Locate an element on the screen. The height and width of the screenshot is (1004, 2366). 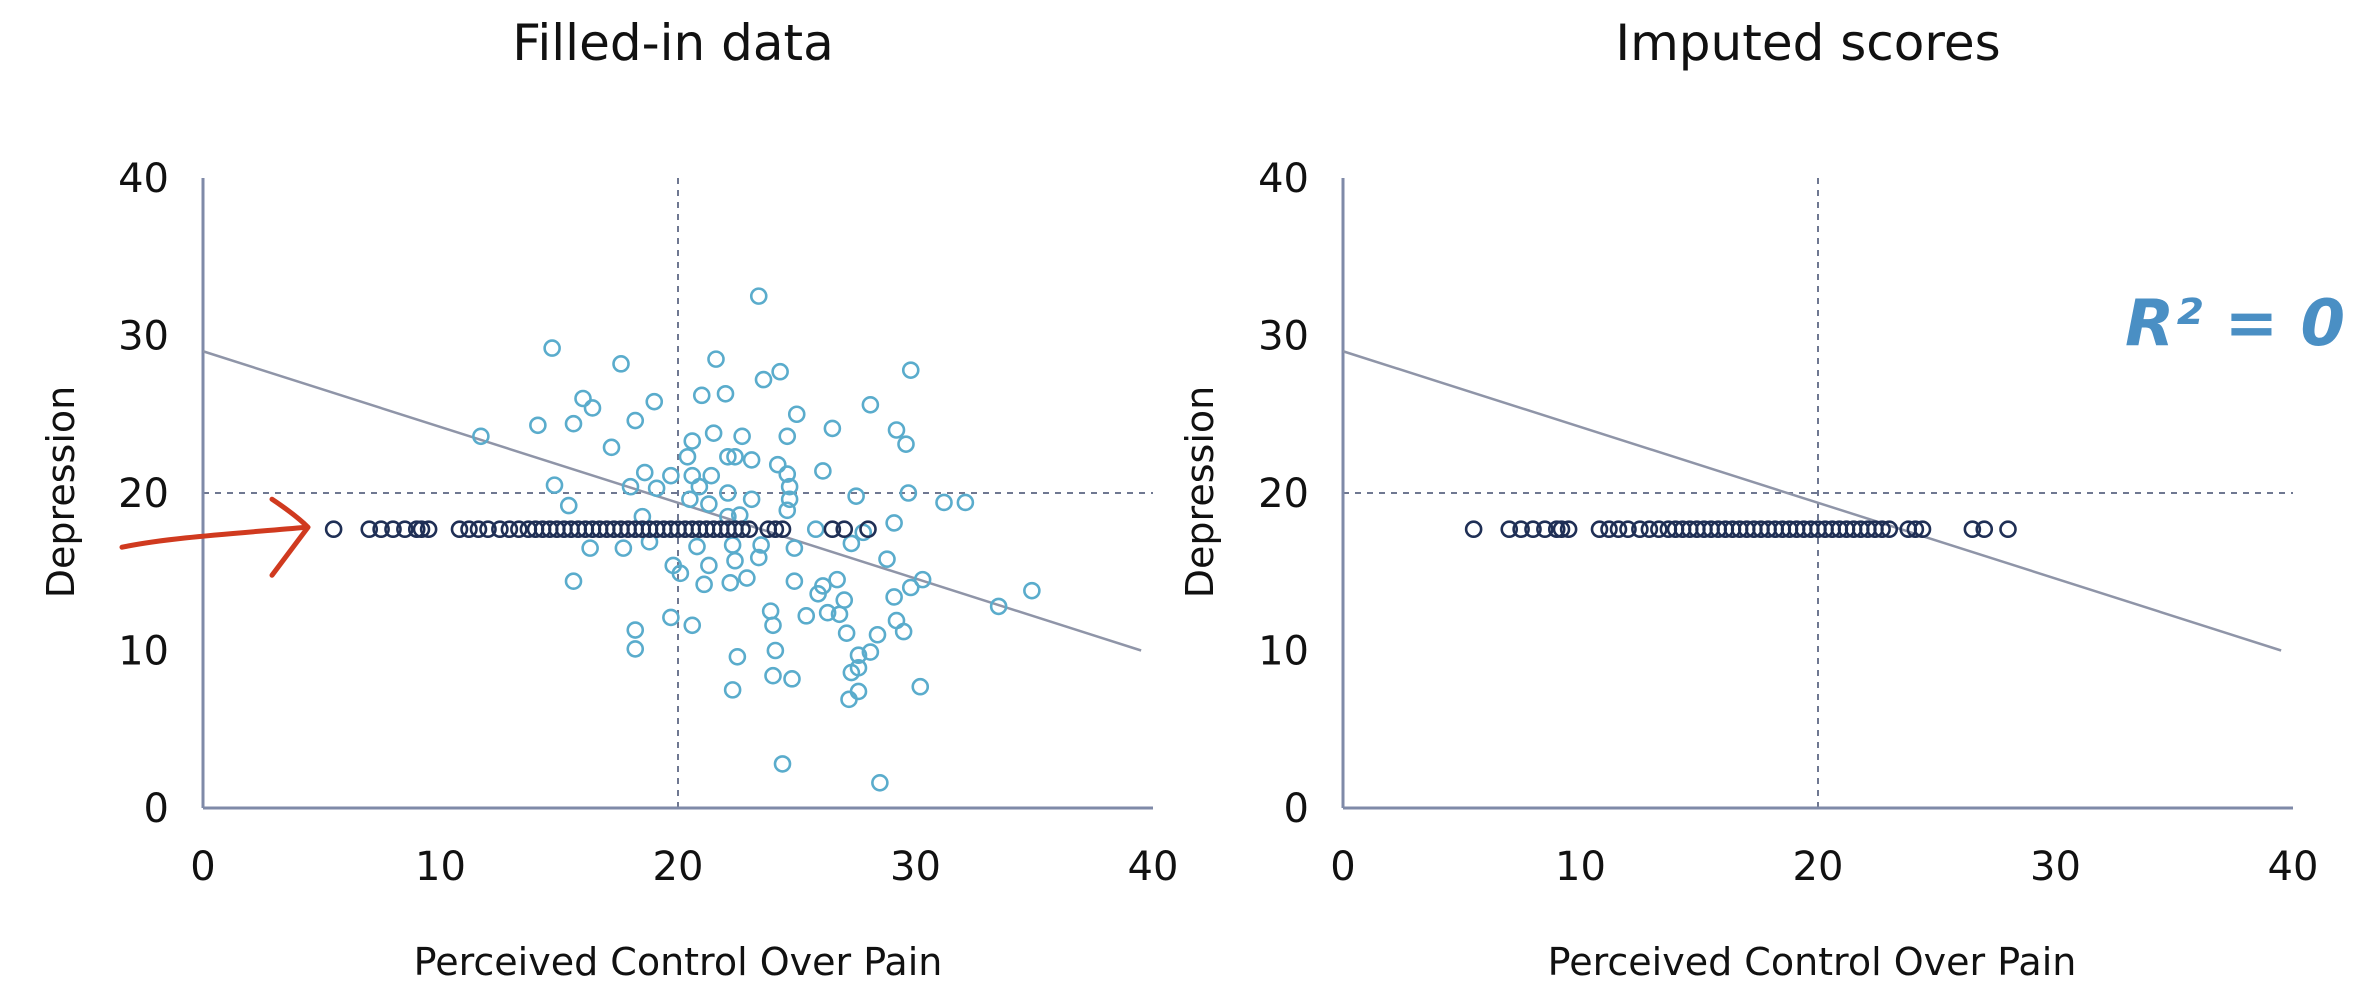
arrow-shaft is located at coordinates (214, 537).